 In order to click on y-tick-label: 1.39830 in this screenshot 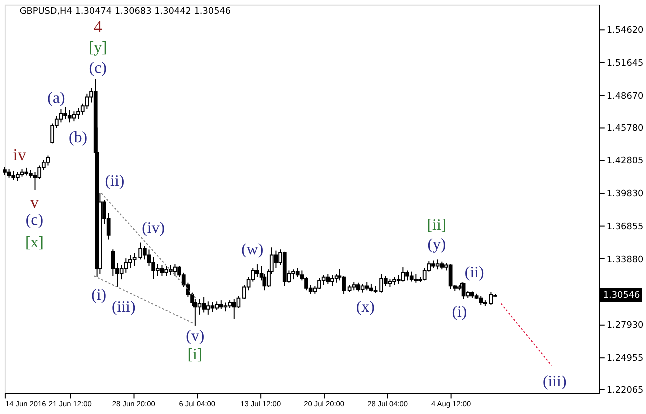, I will do `click(625, 195)`.